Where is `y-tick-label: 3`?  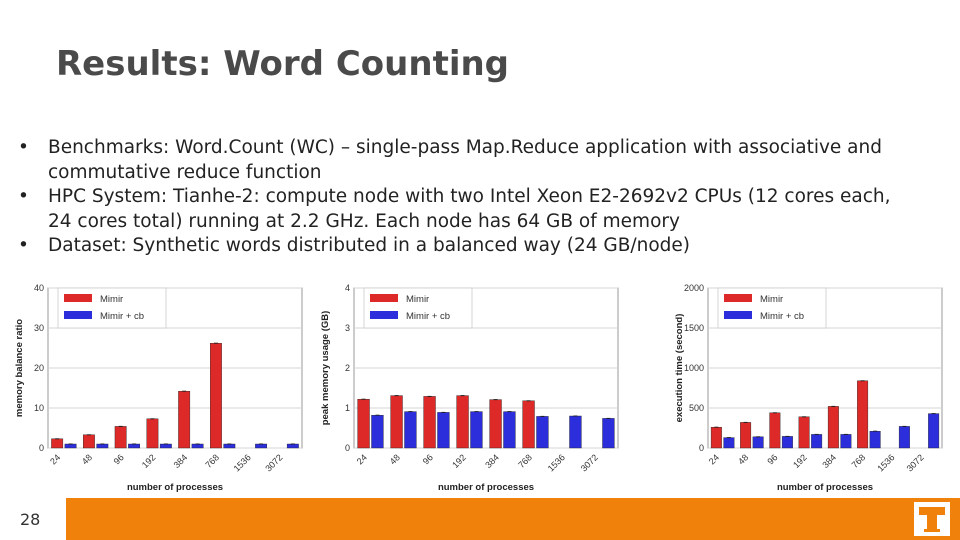 y-tick-label: 3 is located at coordinates (347, 328).